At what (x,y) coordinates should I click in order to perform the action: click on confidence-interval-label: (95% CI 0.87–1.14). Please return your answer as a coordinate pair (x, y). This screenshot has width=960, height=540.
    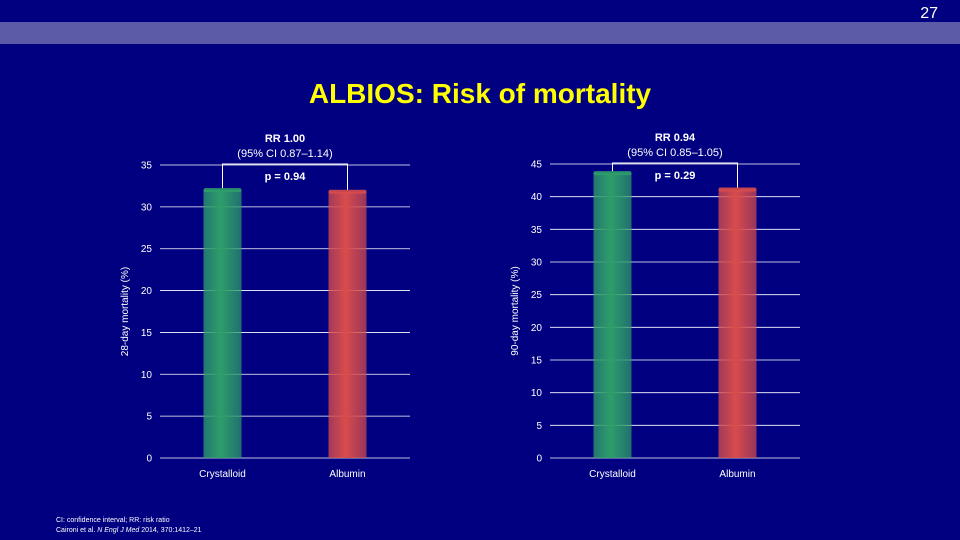
    Looking at the image, I should click on (284, 154).